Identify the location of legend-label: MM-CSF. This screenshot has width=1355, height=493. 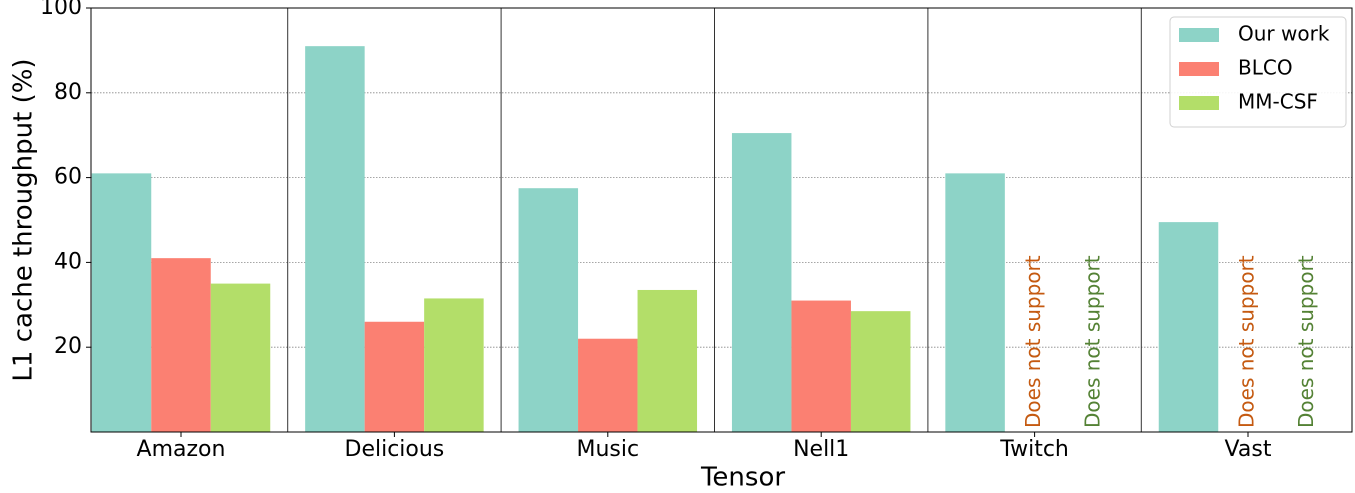
(1278, 102).